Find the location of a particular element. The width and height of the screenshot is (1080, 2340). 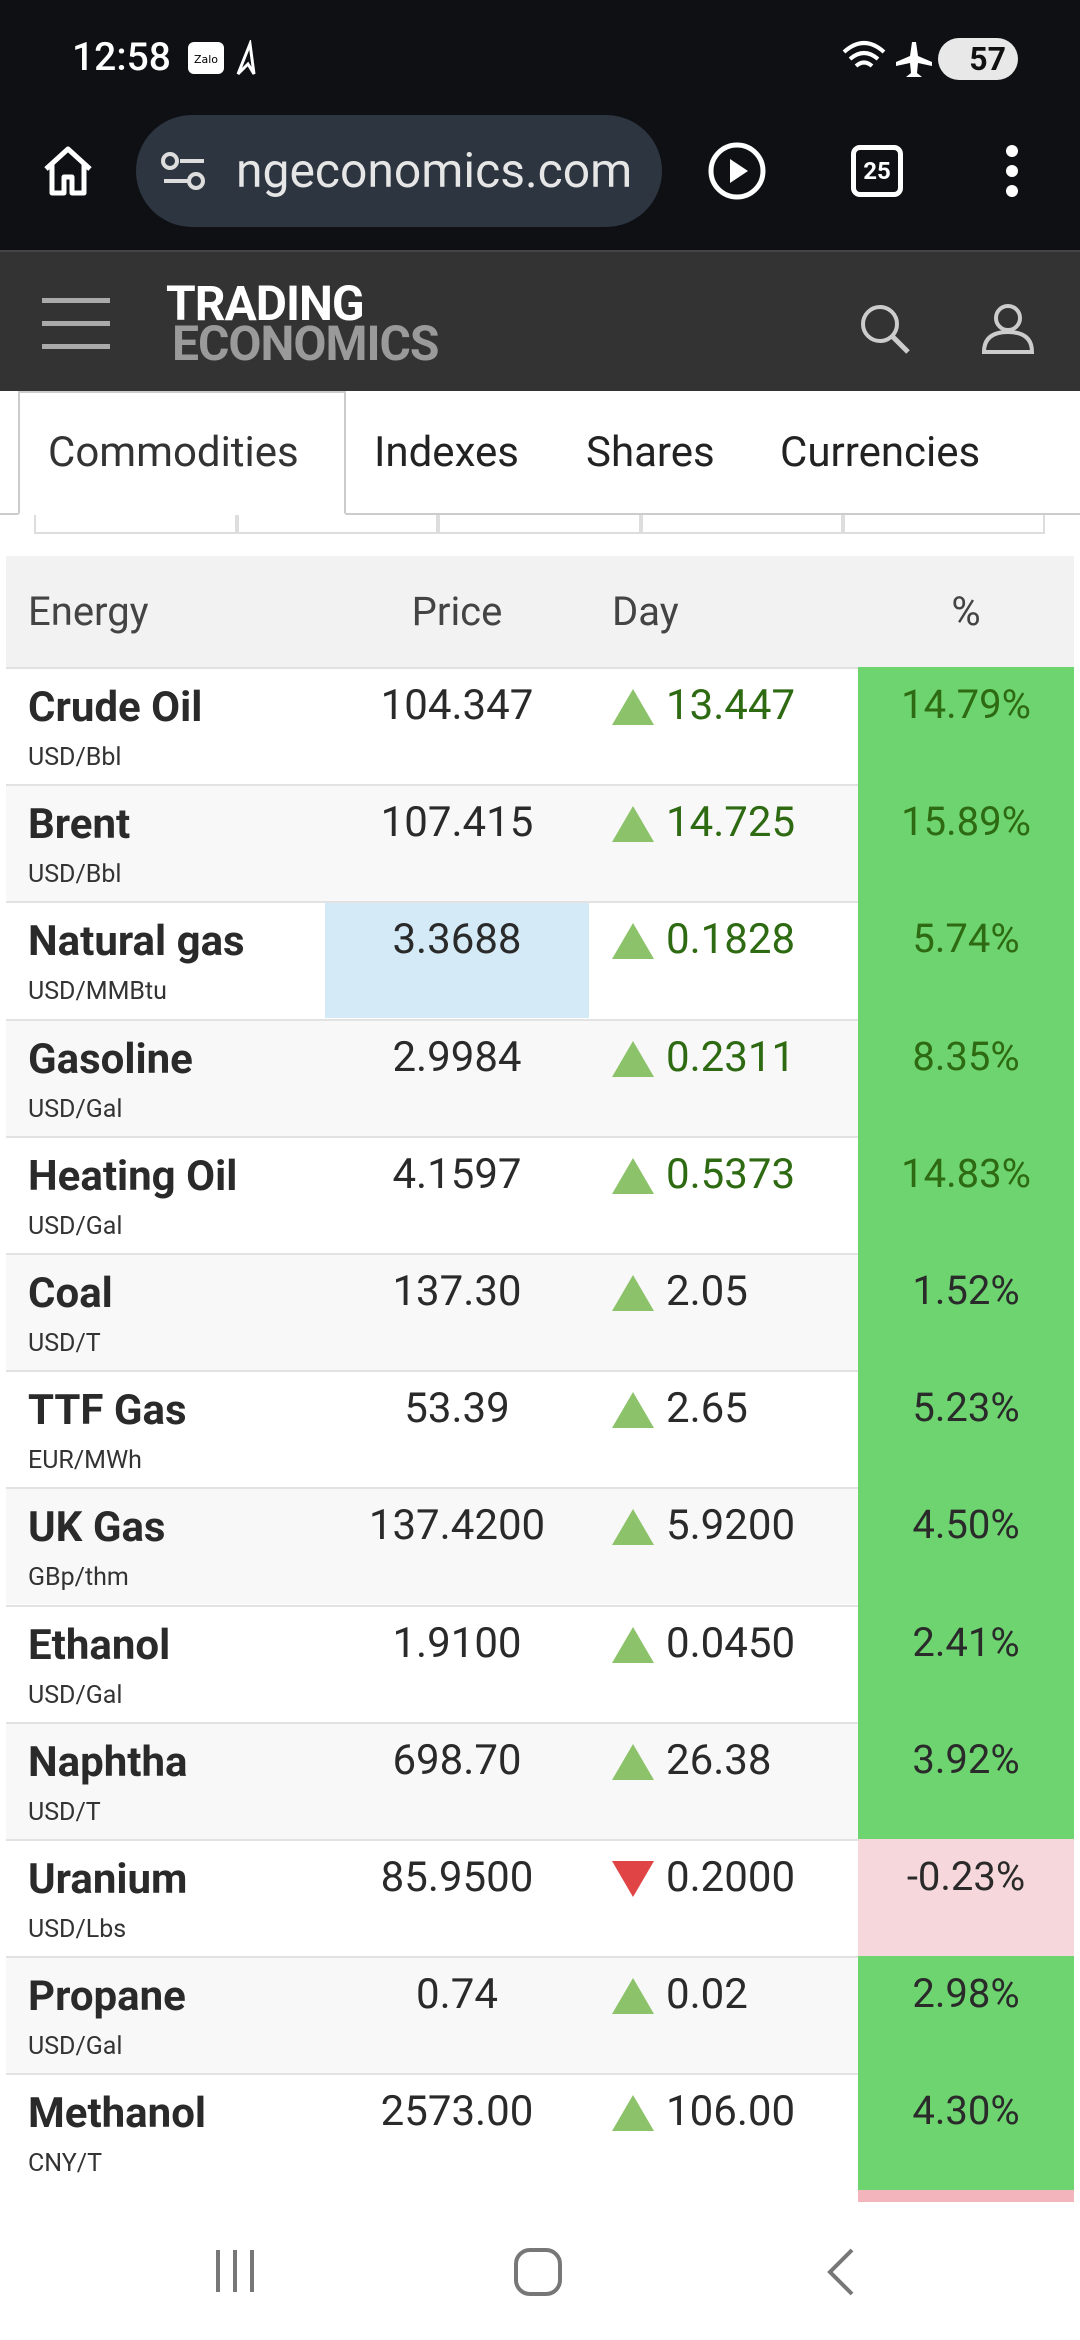

search-button is located at coordinates (885, 329).